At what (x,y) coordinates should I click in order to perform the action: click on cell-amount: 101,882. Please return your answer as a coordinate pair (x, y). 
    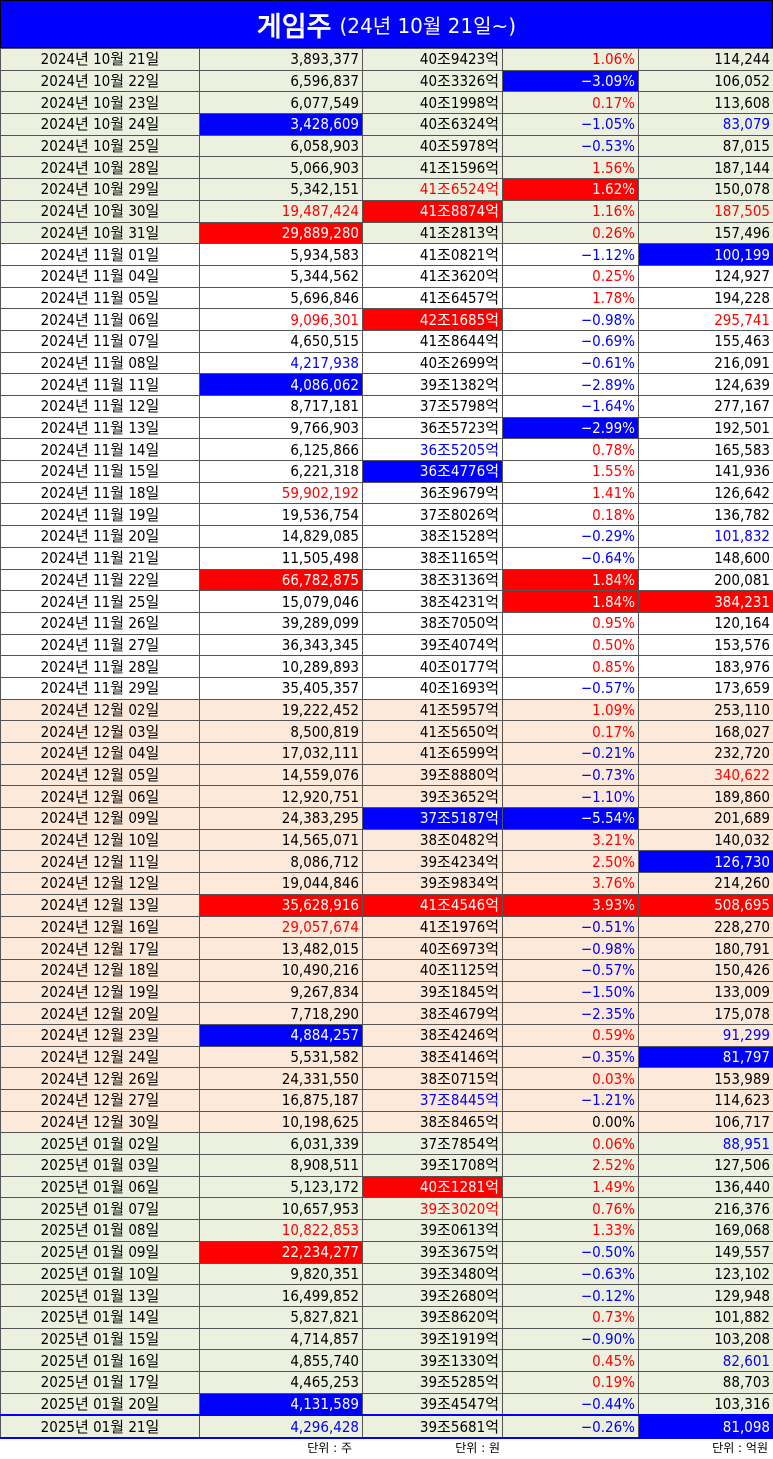
    Looking at the image, I should click on (706, 1317).